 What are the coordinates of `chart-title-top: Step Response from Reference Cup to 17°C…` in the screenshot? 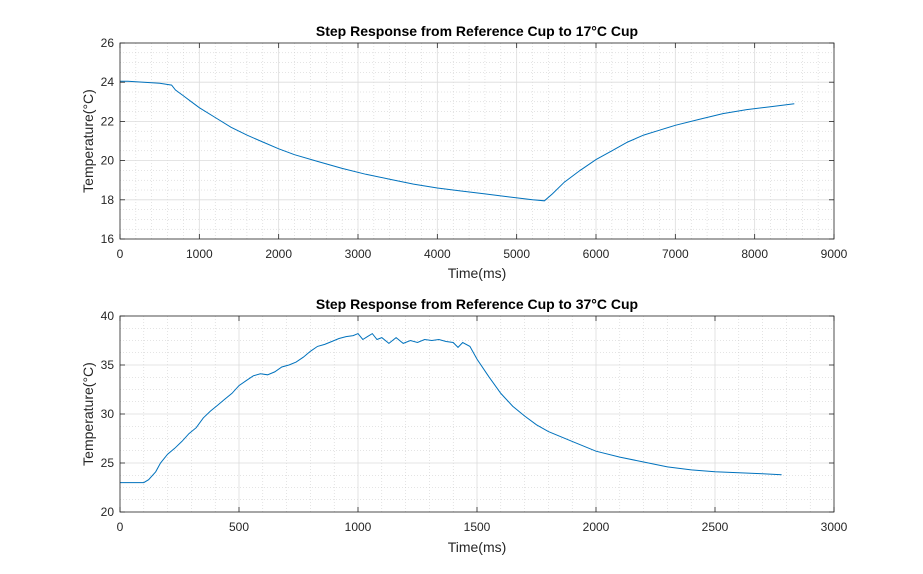 It's located at (477, 31).